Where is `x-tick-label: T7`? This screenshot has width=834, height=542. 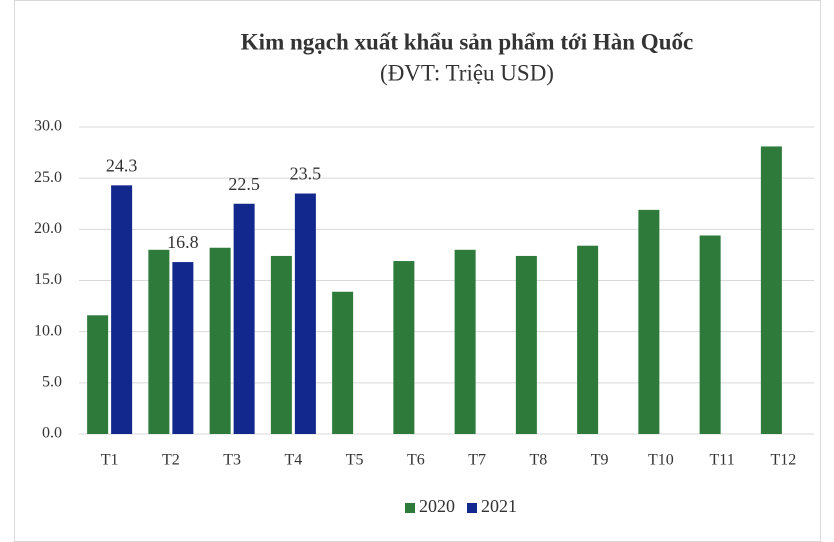
x-tick-label: T7 is located at coordinates (477, 460).